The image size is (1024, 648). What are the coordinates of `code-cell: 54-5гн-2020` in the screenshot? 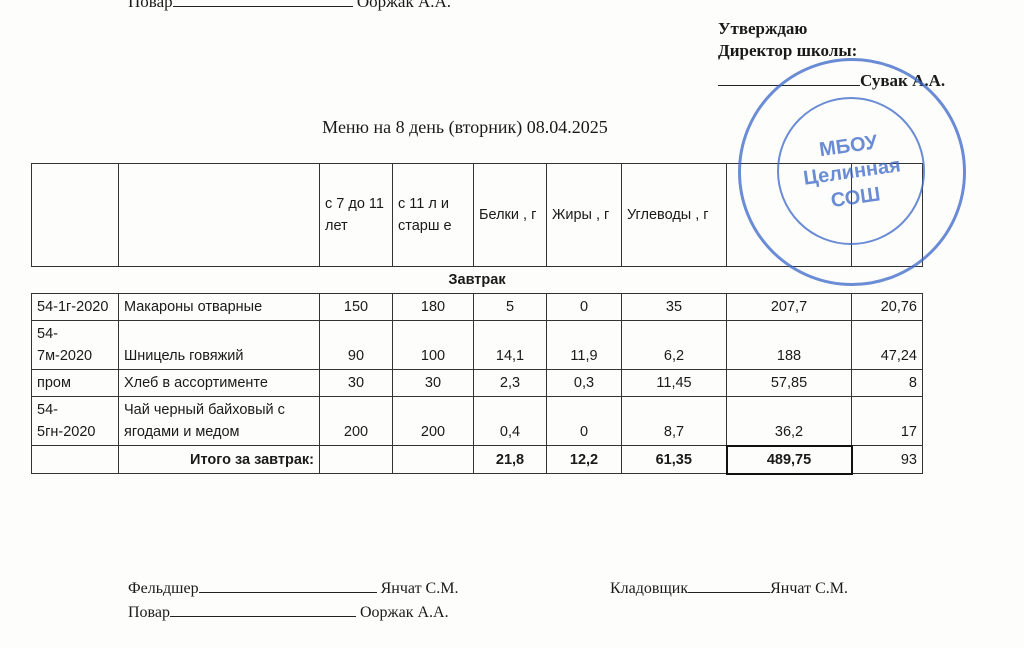 It's located at (75, 421).